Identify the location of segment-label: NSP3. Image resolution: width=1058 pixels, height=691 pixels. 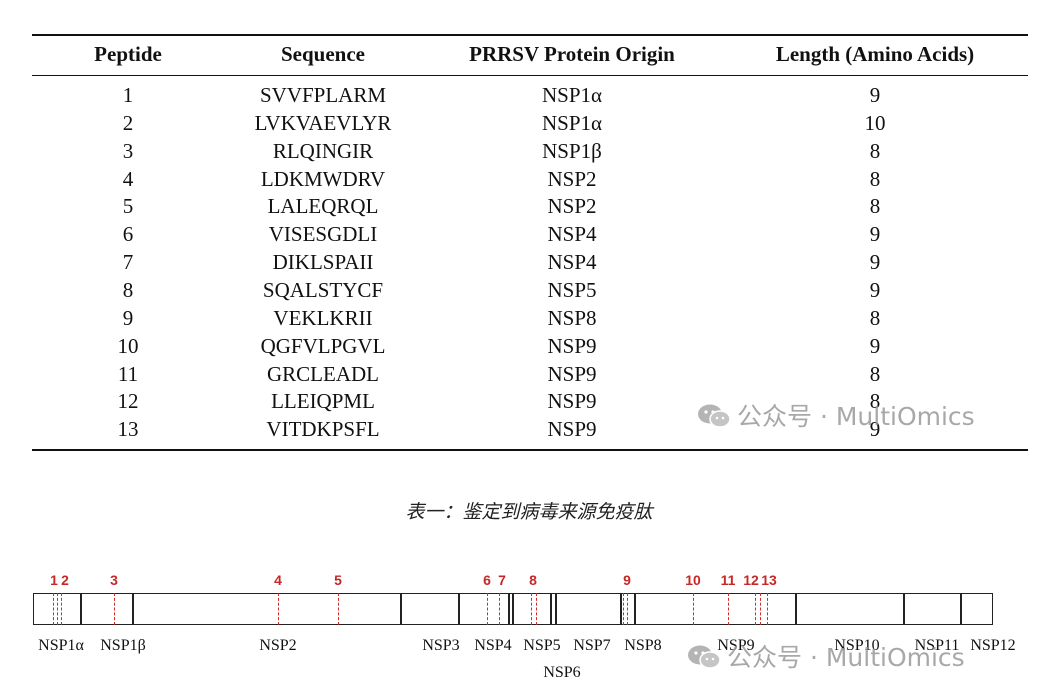
(441, 645).